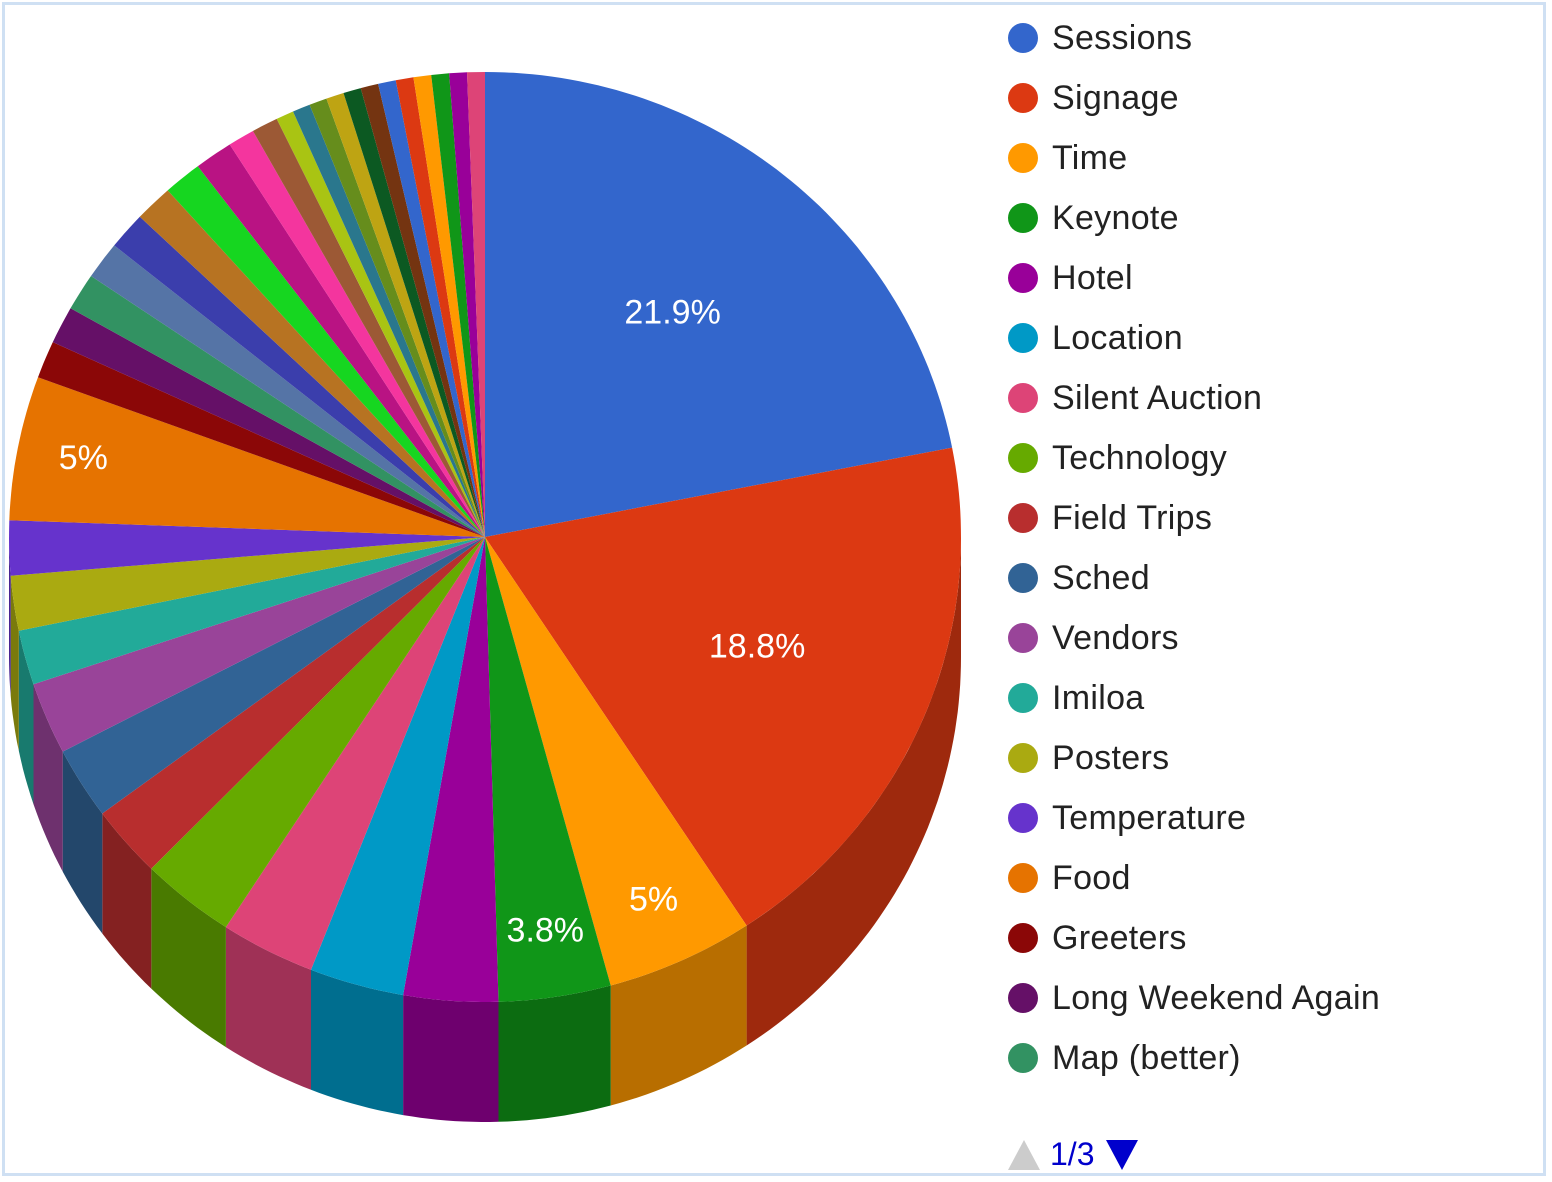 Image resolution: width=1552 pixels, height=1182 pixels. I want to click on pie-data-label: 18.8%, so click(757, 647).